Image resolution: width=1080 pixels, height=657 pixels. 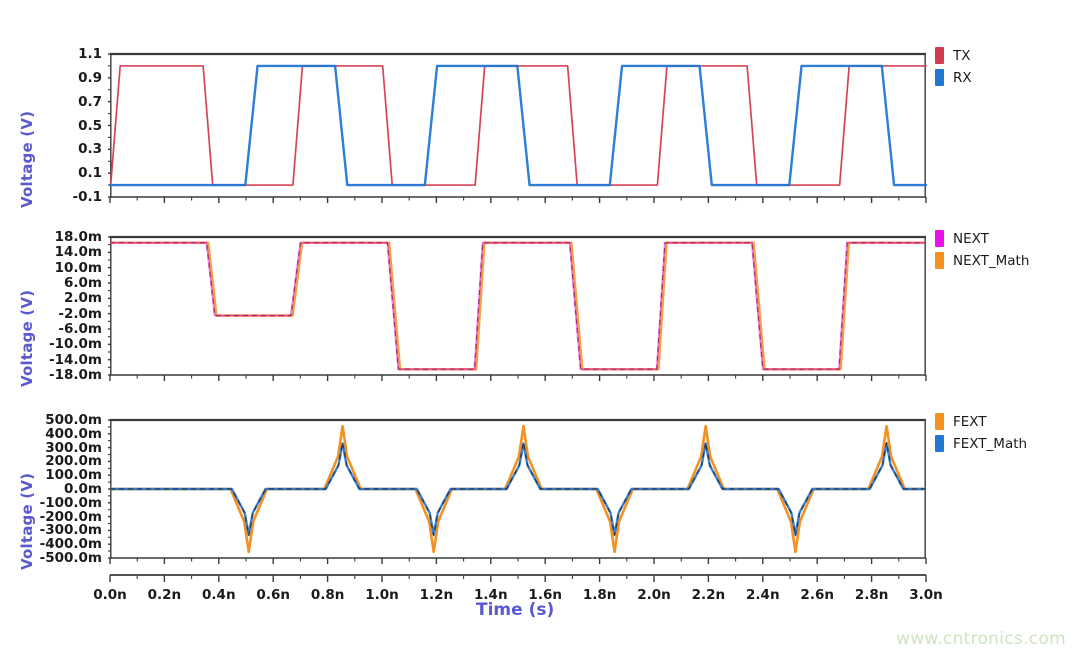 I want to click on panel1-y-tick: 2.0m, so click(x=83, y=298).